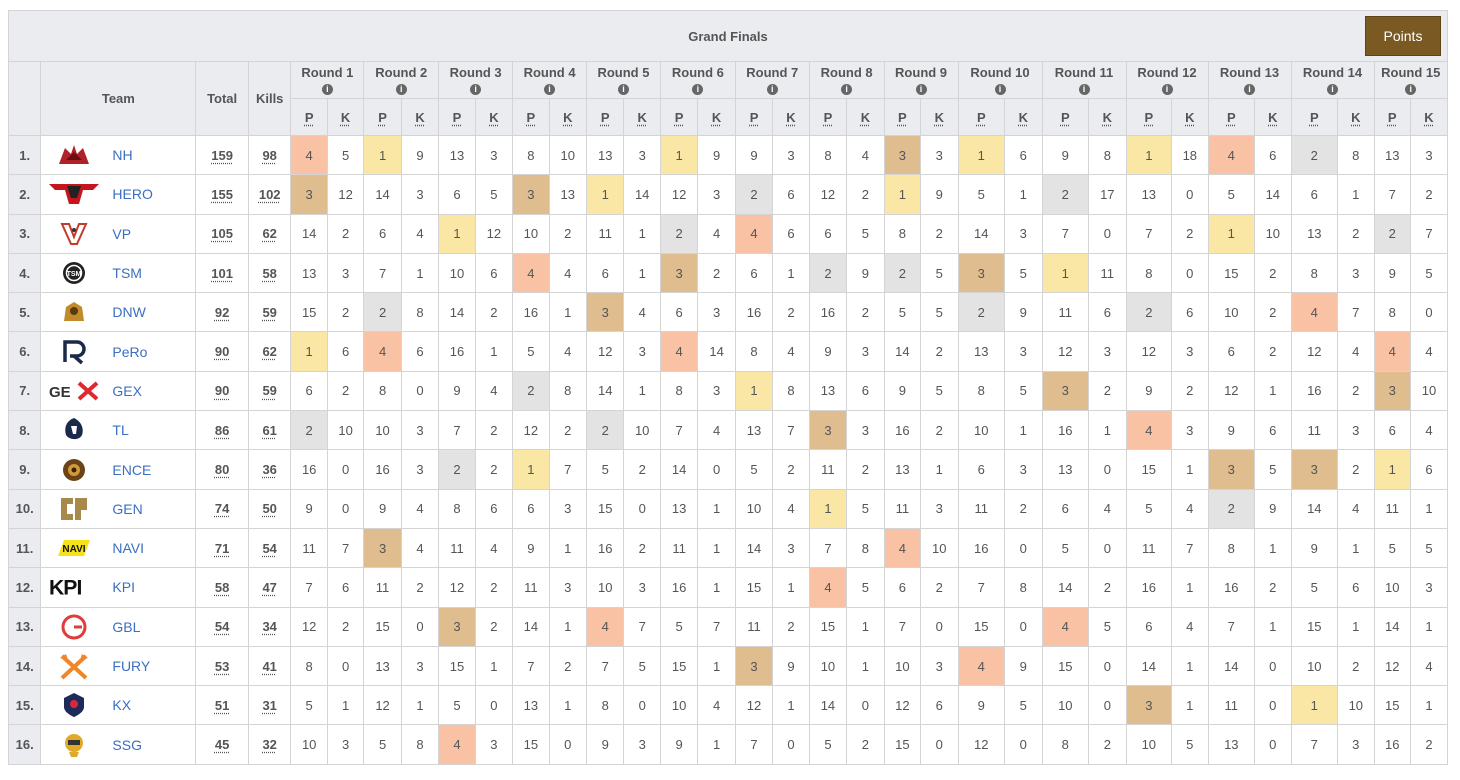  What do you see at coordinates (122, 705) in the screenshot?
I see `team-name-link: KX` at bounding box center [122, 705].